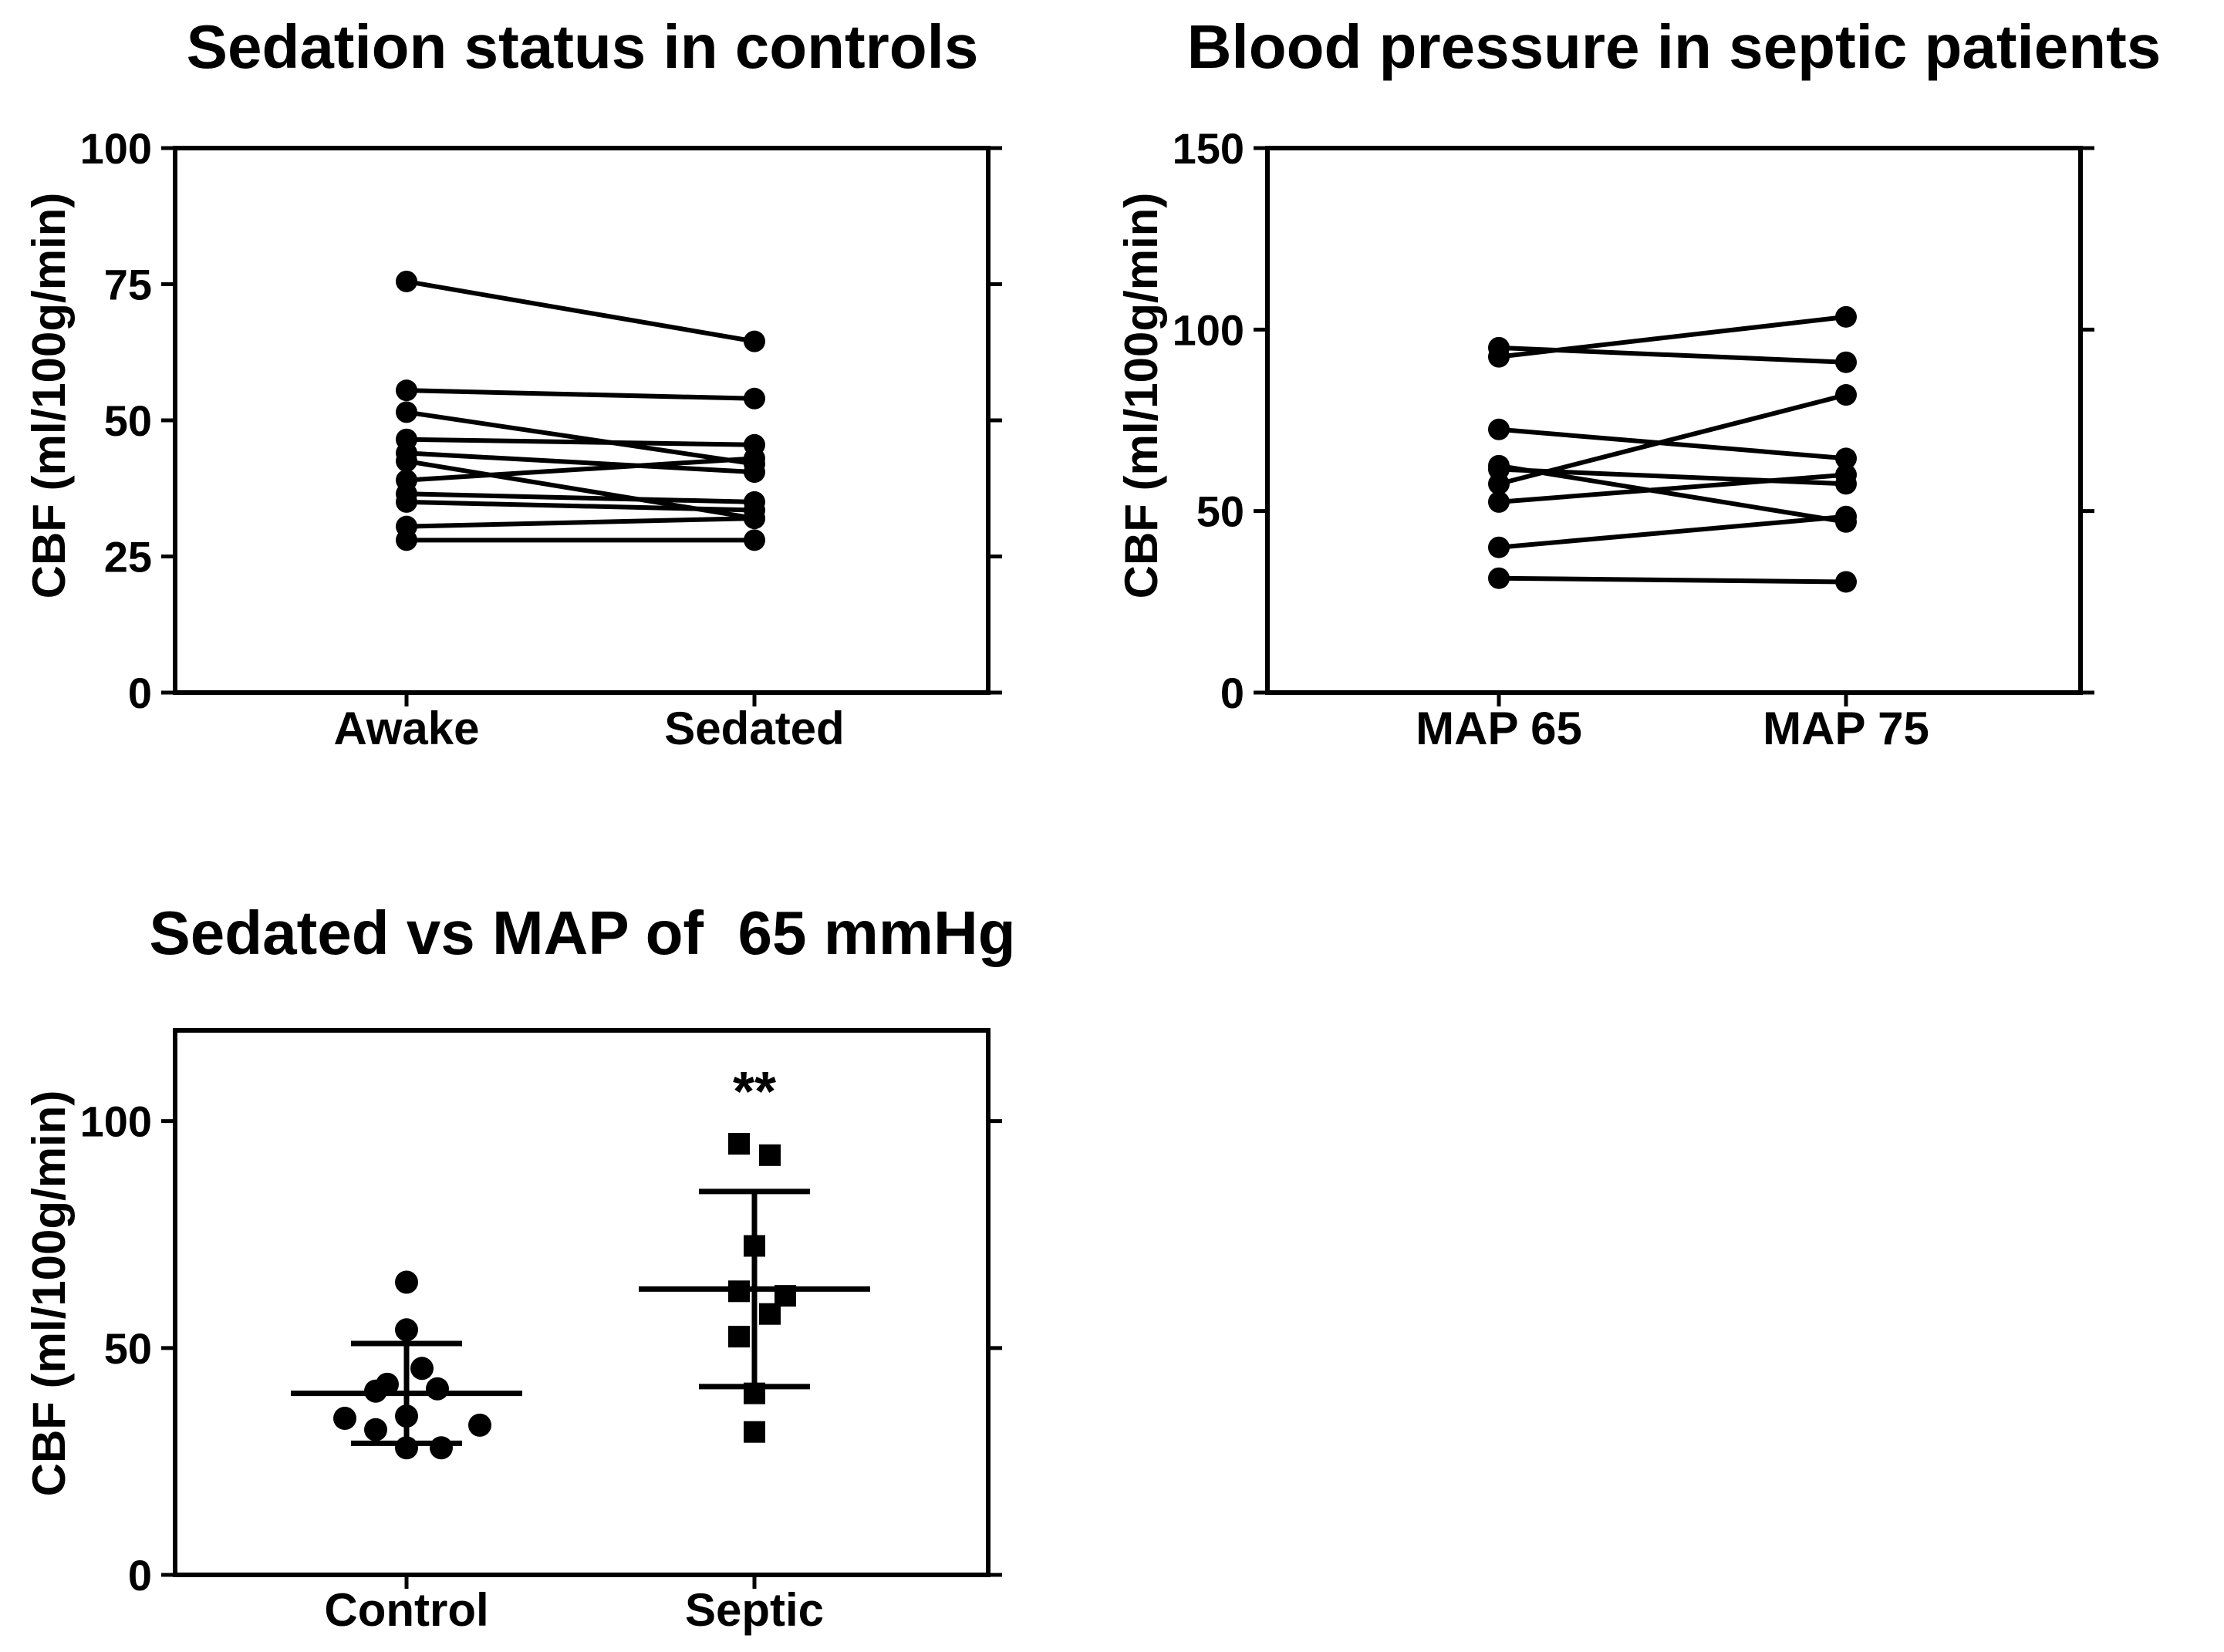  What do you see at coordinates (583, 47) in the screenshot?
I see `chart-title: Sedation status in controls` at bounding box center [583, 47].